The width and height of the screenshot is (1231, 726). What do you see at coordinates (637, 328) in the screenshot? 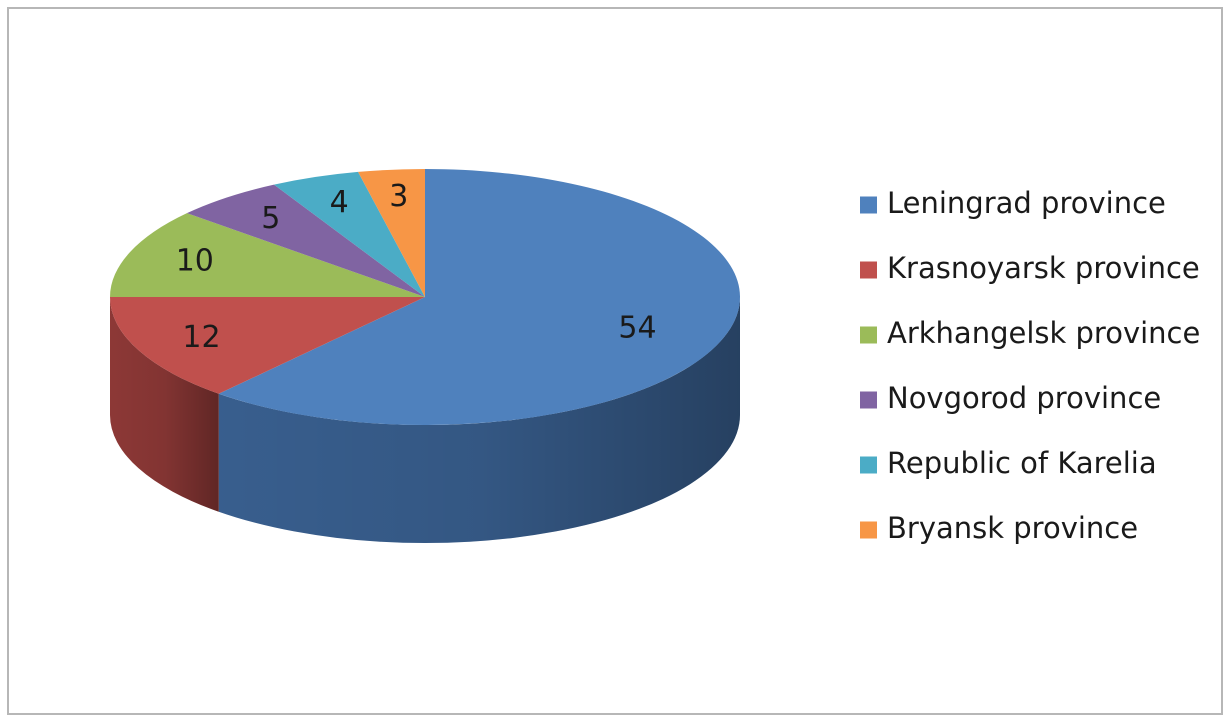
I see `data-label-leningrad-province: 54` at bounding box center [637, 328].